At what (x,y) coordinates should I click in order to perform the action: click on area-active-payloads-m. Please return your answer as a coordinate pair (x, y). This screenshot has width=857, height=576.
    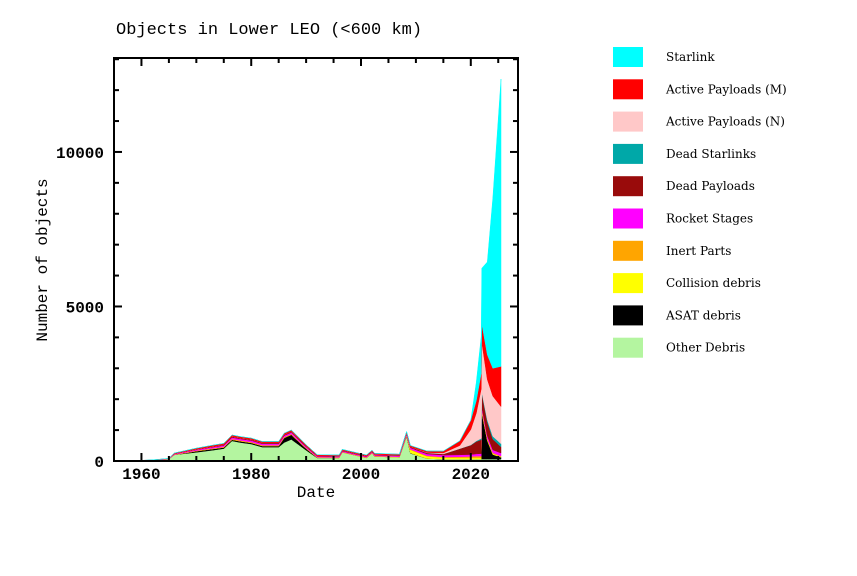
    Looking at the image, I should click on (313, 392).